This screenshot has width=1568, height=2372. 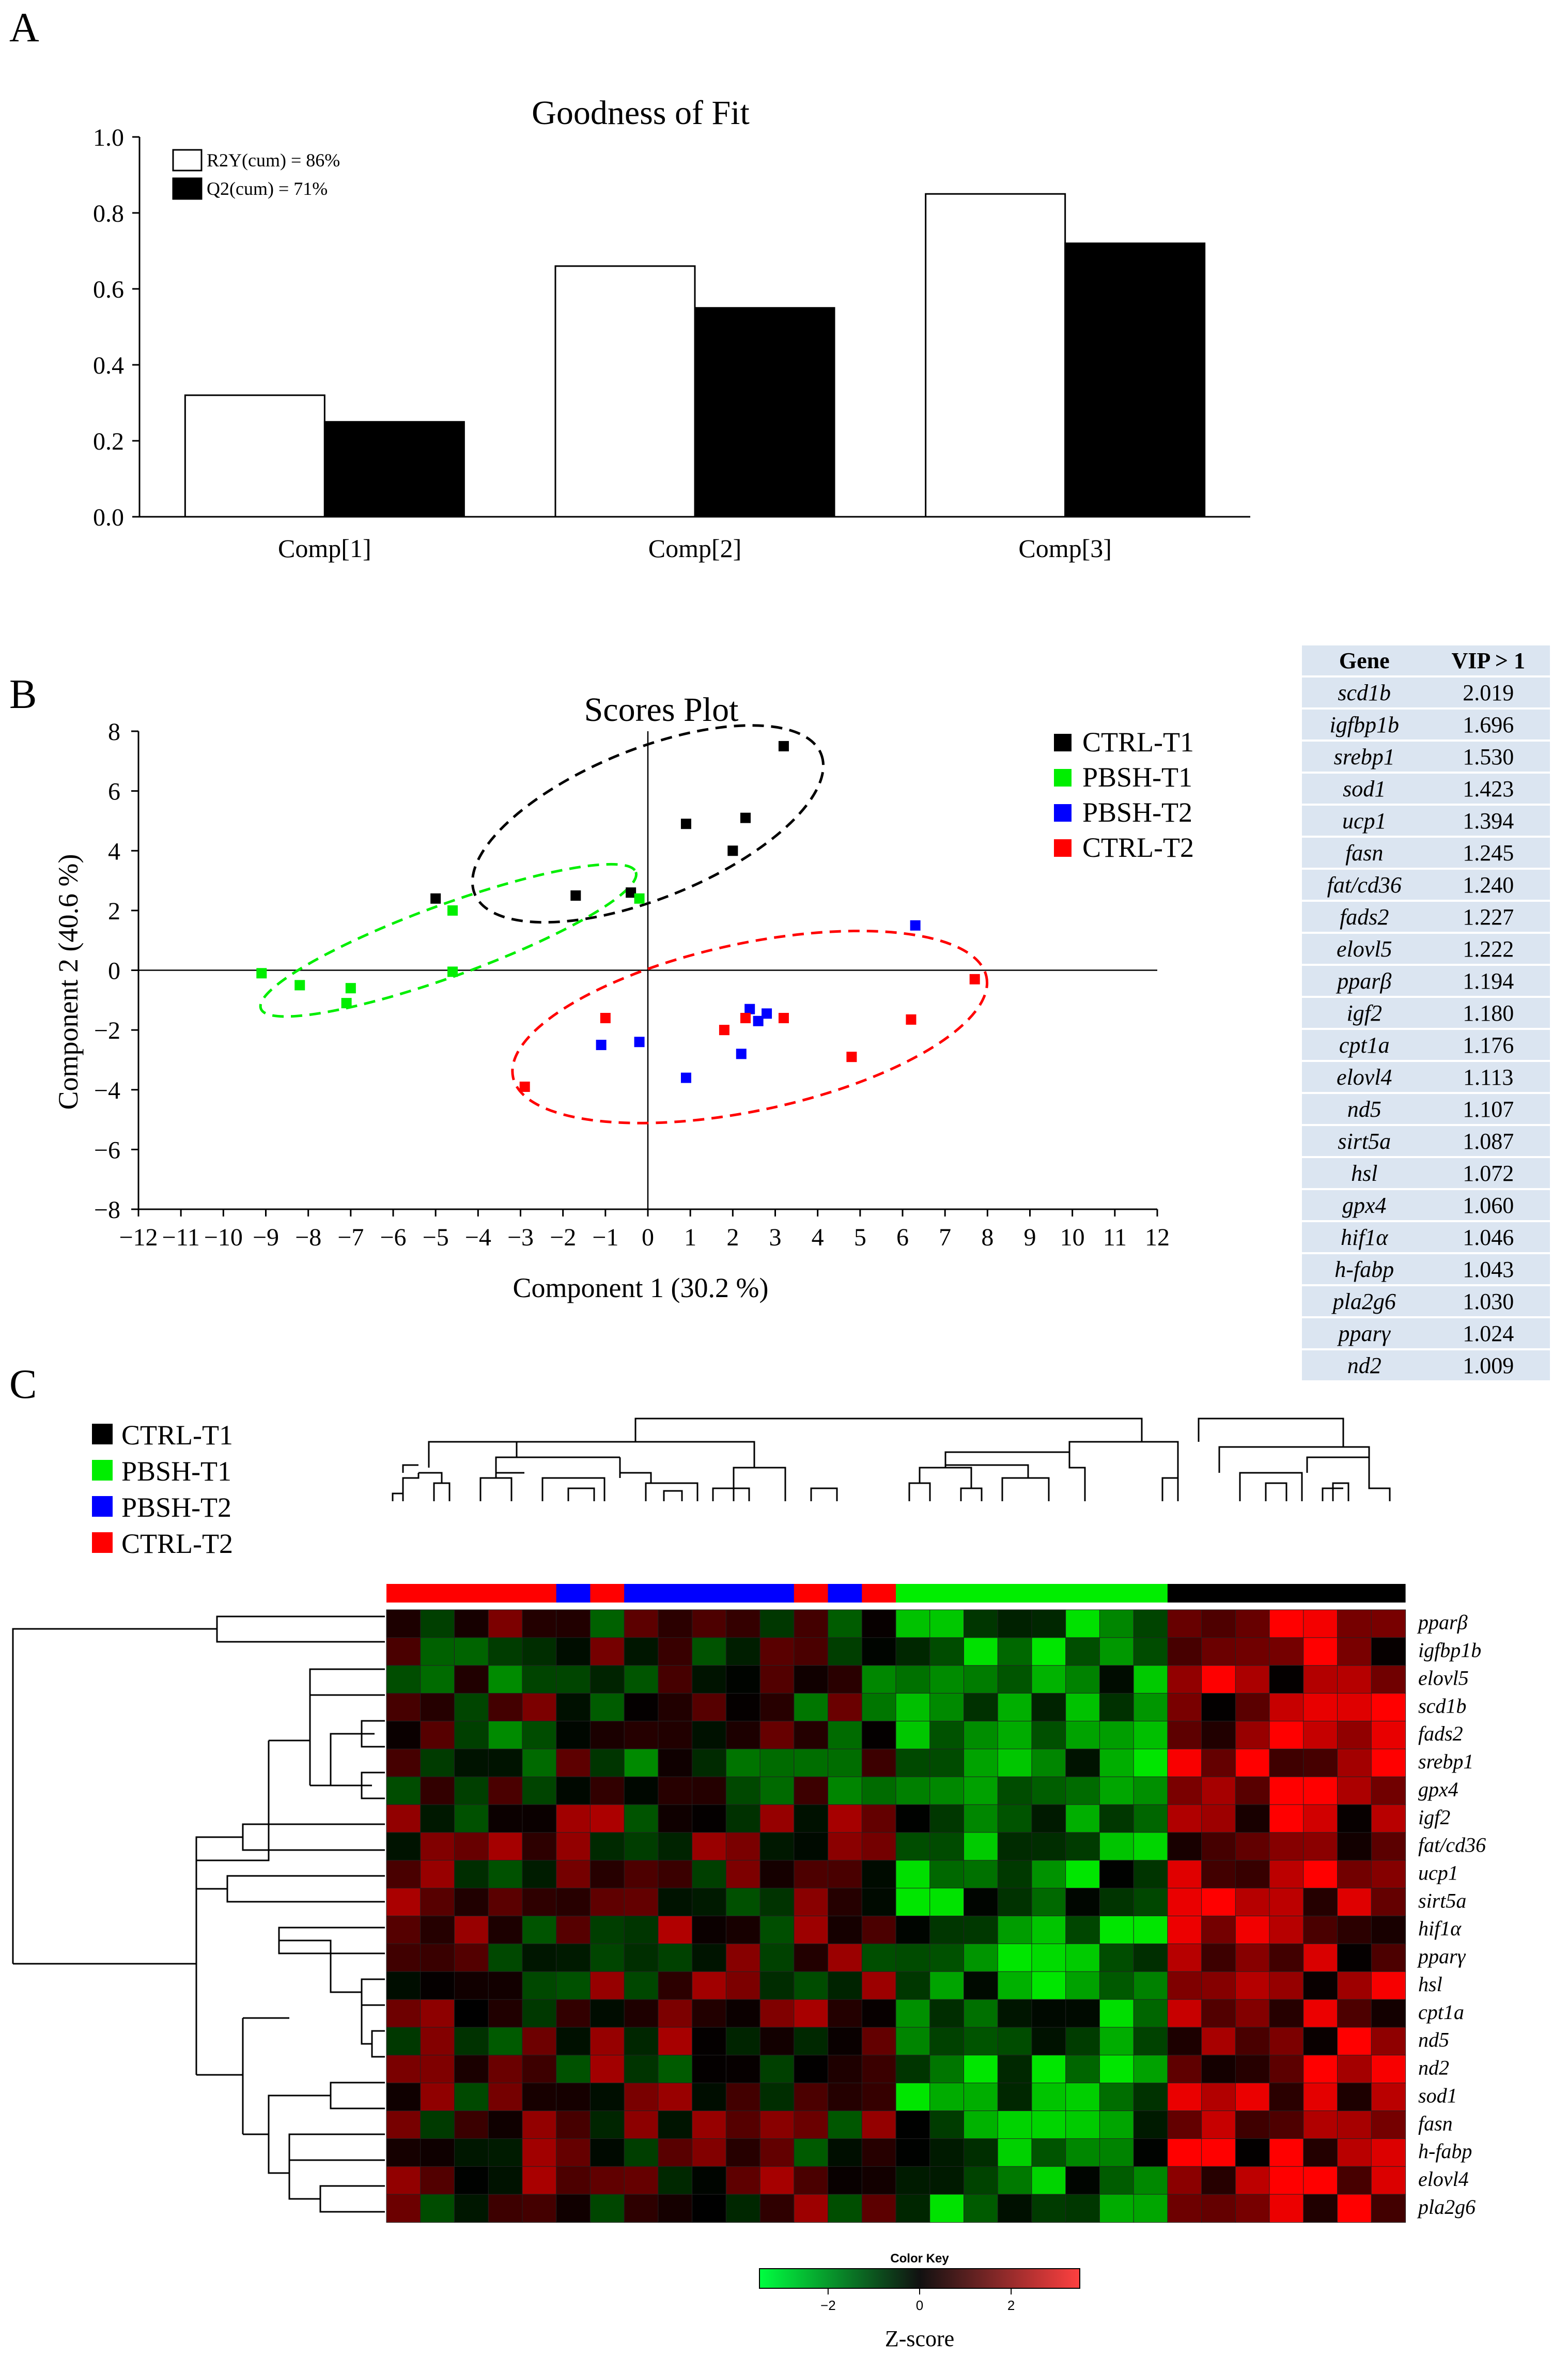 What do you see at coordinates (1365, 1109) in the screenshot?
I see `vip-gene-cell: nd5` at bounding box center [1365, 1109].